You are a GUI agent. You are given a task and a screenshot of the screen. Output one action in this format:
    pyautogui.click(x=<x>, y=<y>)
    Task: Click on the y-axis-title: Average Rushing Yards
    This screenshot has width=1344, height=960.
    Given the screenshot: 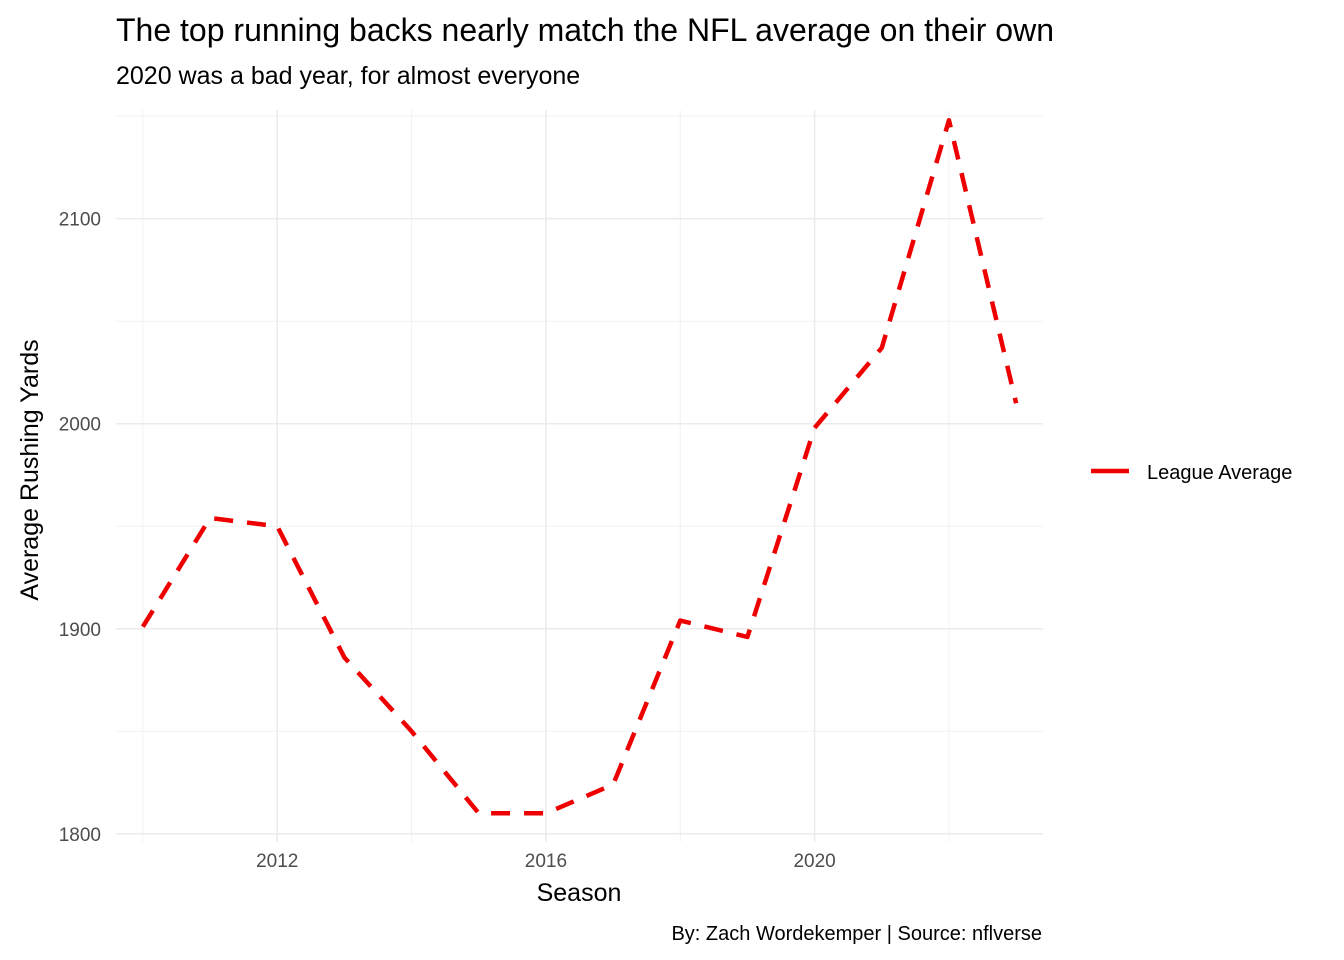 What is the action you would take?
    pyautogui.click(x=30, y=469)
    